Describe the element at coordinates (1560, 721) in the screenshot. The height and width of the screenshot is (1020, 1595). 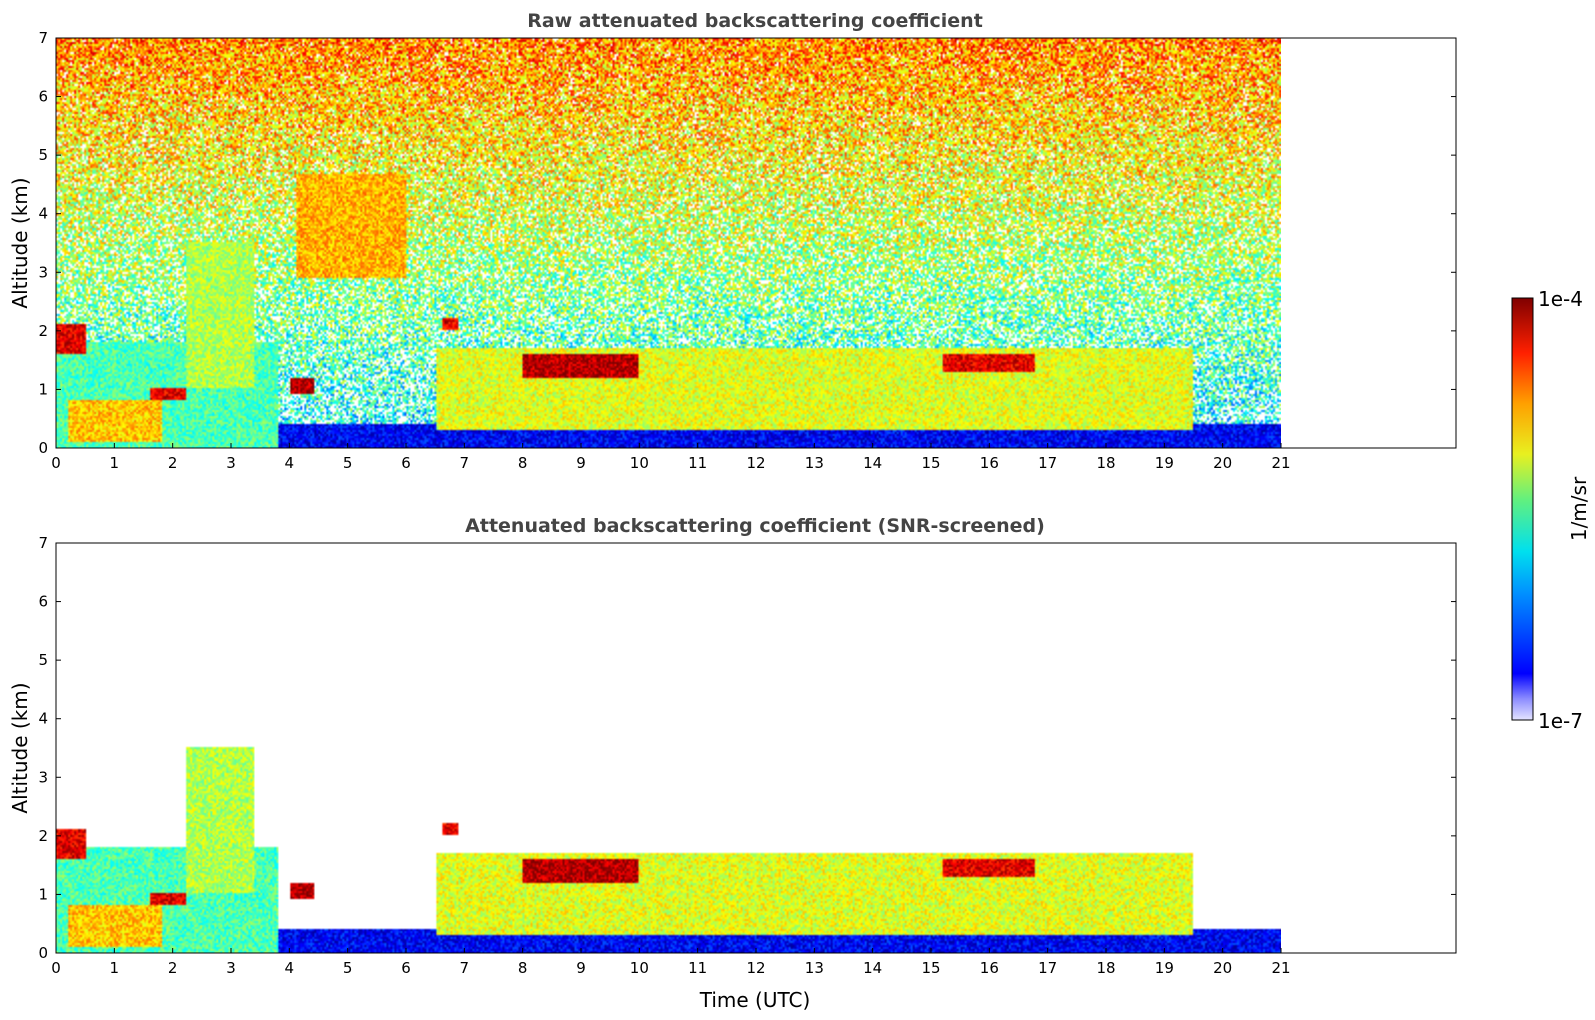
I see `colorbar-min-label: 1e-7` at that location.